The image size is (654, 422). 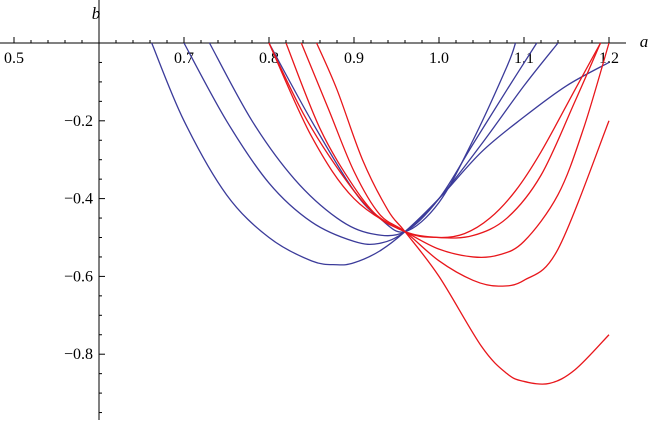 I want to click on x-axis-label: a, so click(x=644, y=41).